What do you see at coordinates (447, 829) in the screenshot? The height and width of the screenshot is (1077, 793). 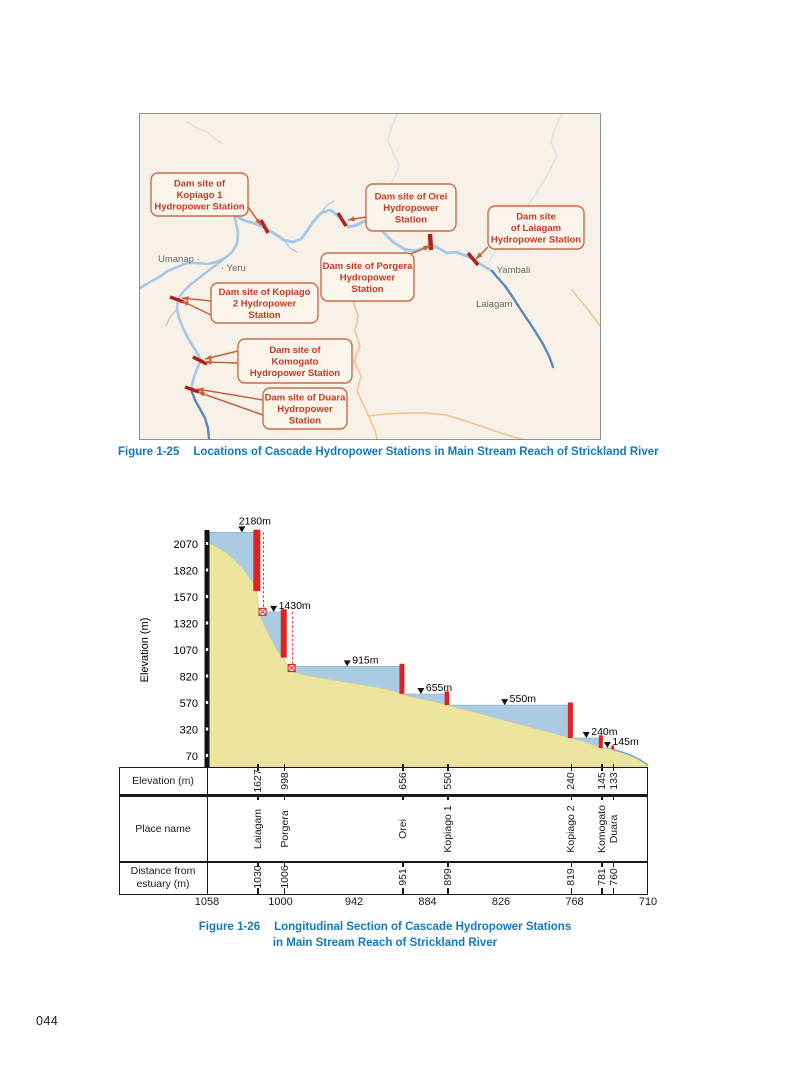 I see `place-name-value: Kopiago 1` at bounding box center [447, 829].